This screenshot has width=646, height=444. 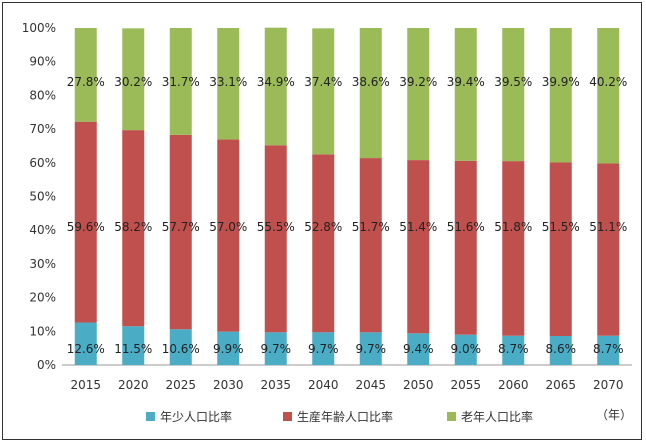 I want to click on data-label: 51.7%, so click(x=371, y=227).